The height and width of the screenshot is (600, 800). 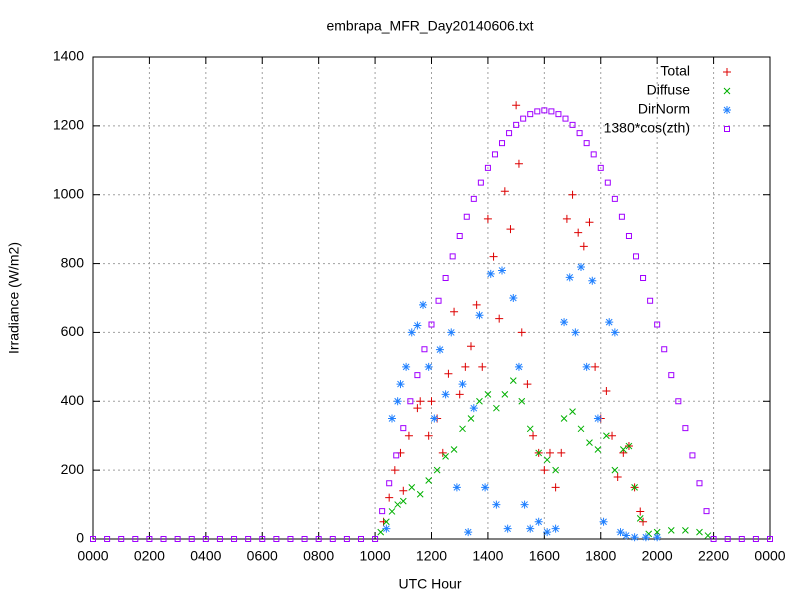 I want to click on y-tick-label: 600, so click(x=73, y=331).